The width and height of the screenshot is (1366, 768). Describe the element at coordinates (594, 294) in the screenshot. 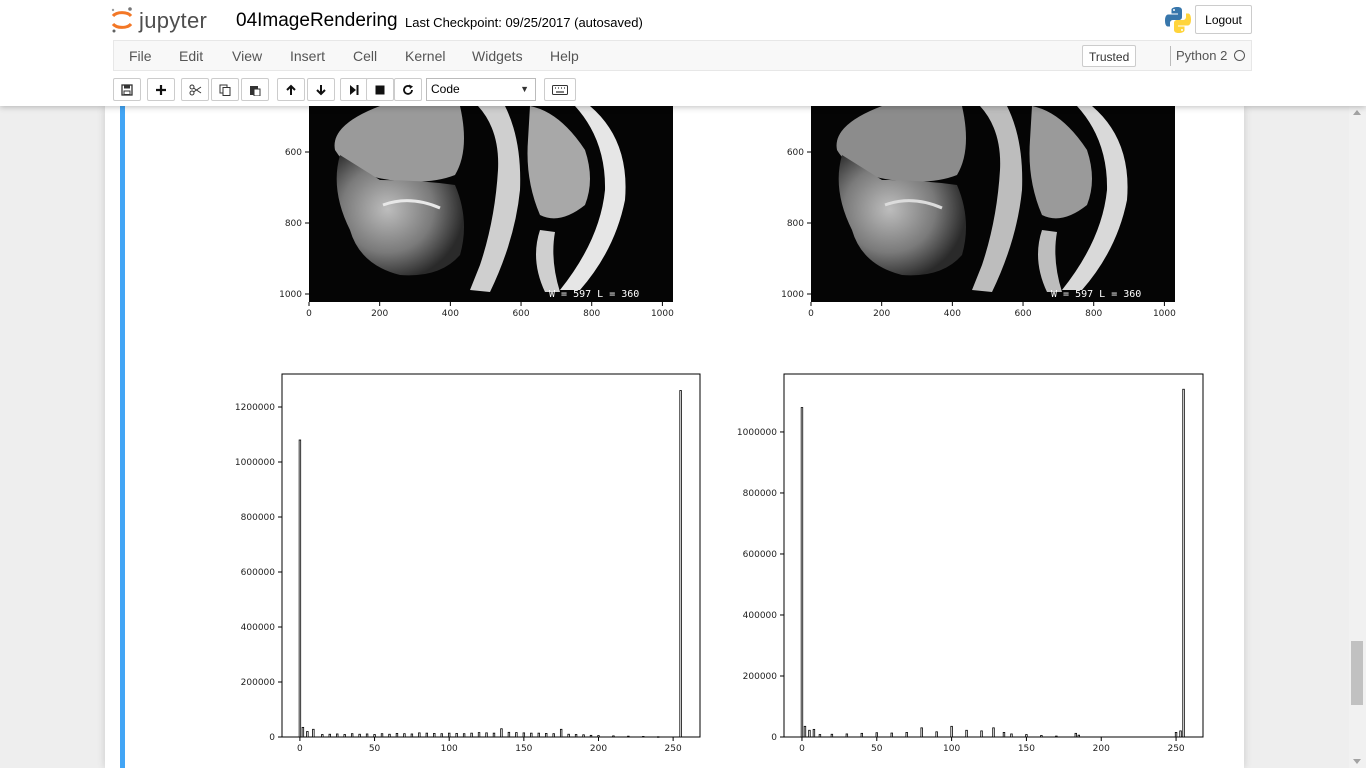

I see `mri-overlay-left: W = 597 L = 360` at that location.